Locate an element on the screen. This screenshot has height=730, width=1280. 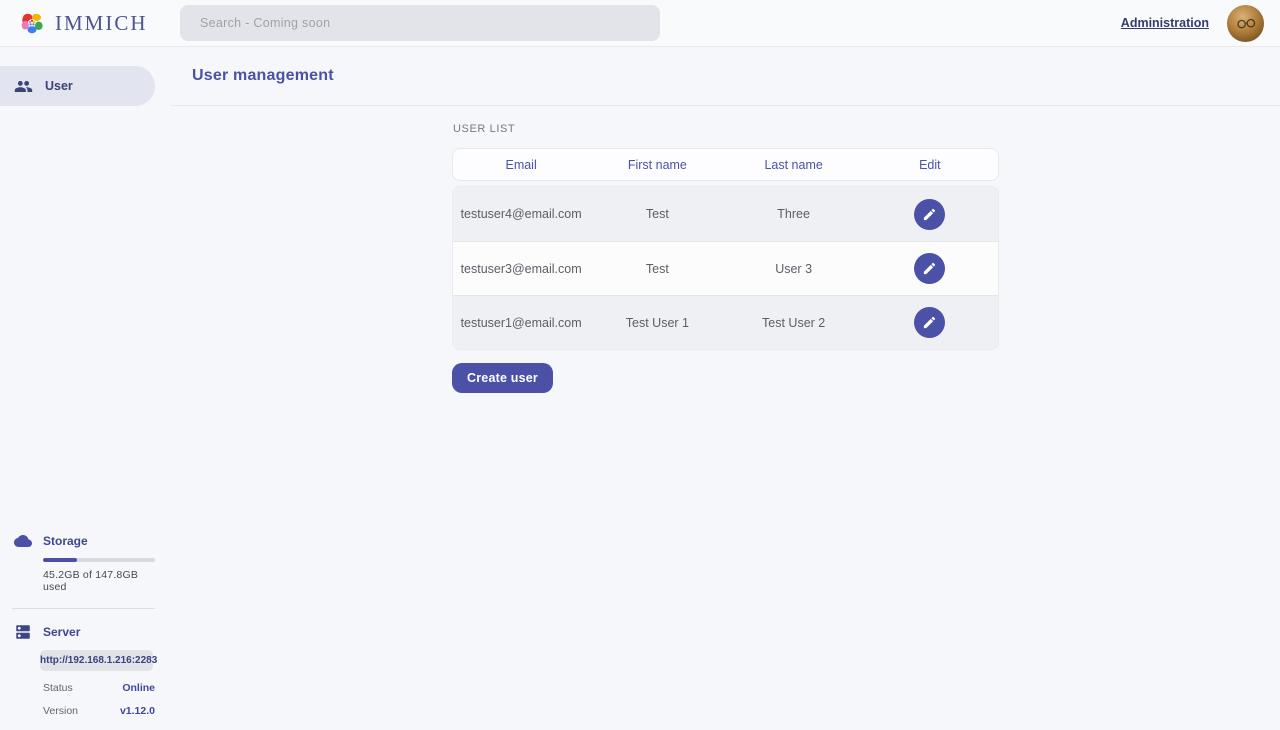
top-navbar: IMMICH Administration is located at coordinates (640, 23).